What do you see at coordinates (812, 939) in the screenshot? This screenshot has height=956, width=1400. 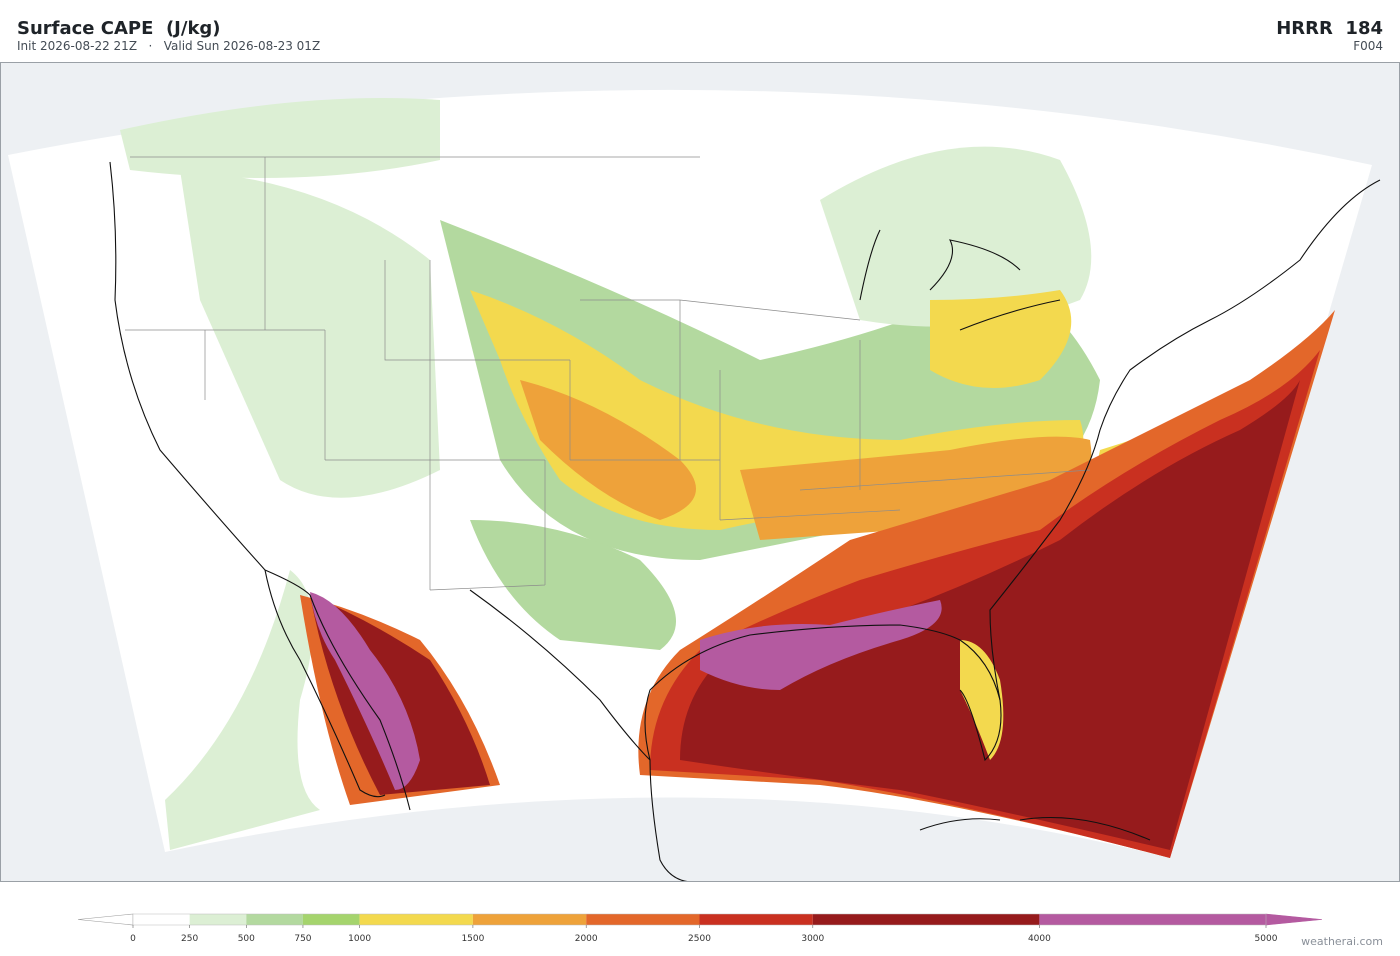 I see `colorbar-tick-label: 3000` at bounding box center [812, 939].